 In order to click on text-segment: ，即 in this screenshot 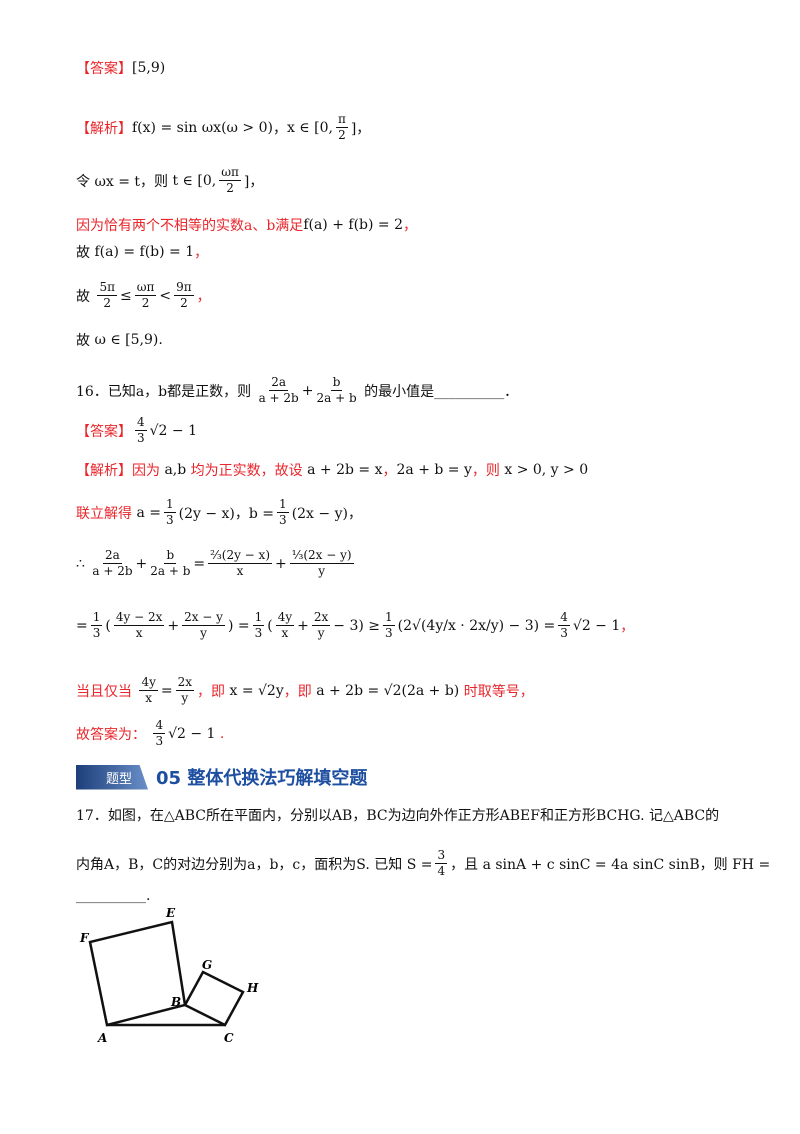, I will do `click(300, 691)`.